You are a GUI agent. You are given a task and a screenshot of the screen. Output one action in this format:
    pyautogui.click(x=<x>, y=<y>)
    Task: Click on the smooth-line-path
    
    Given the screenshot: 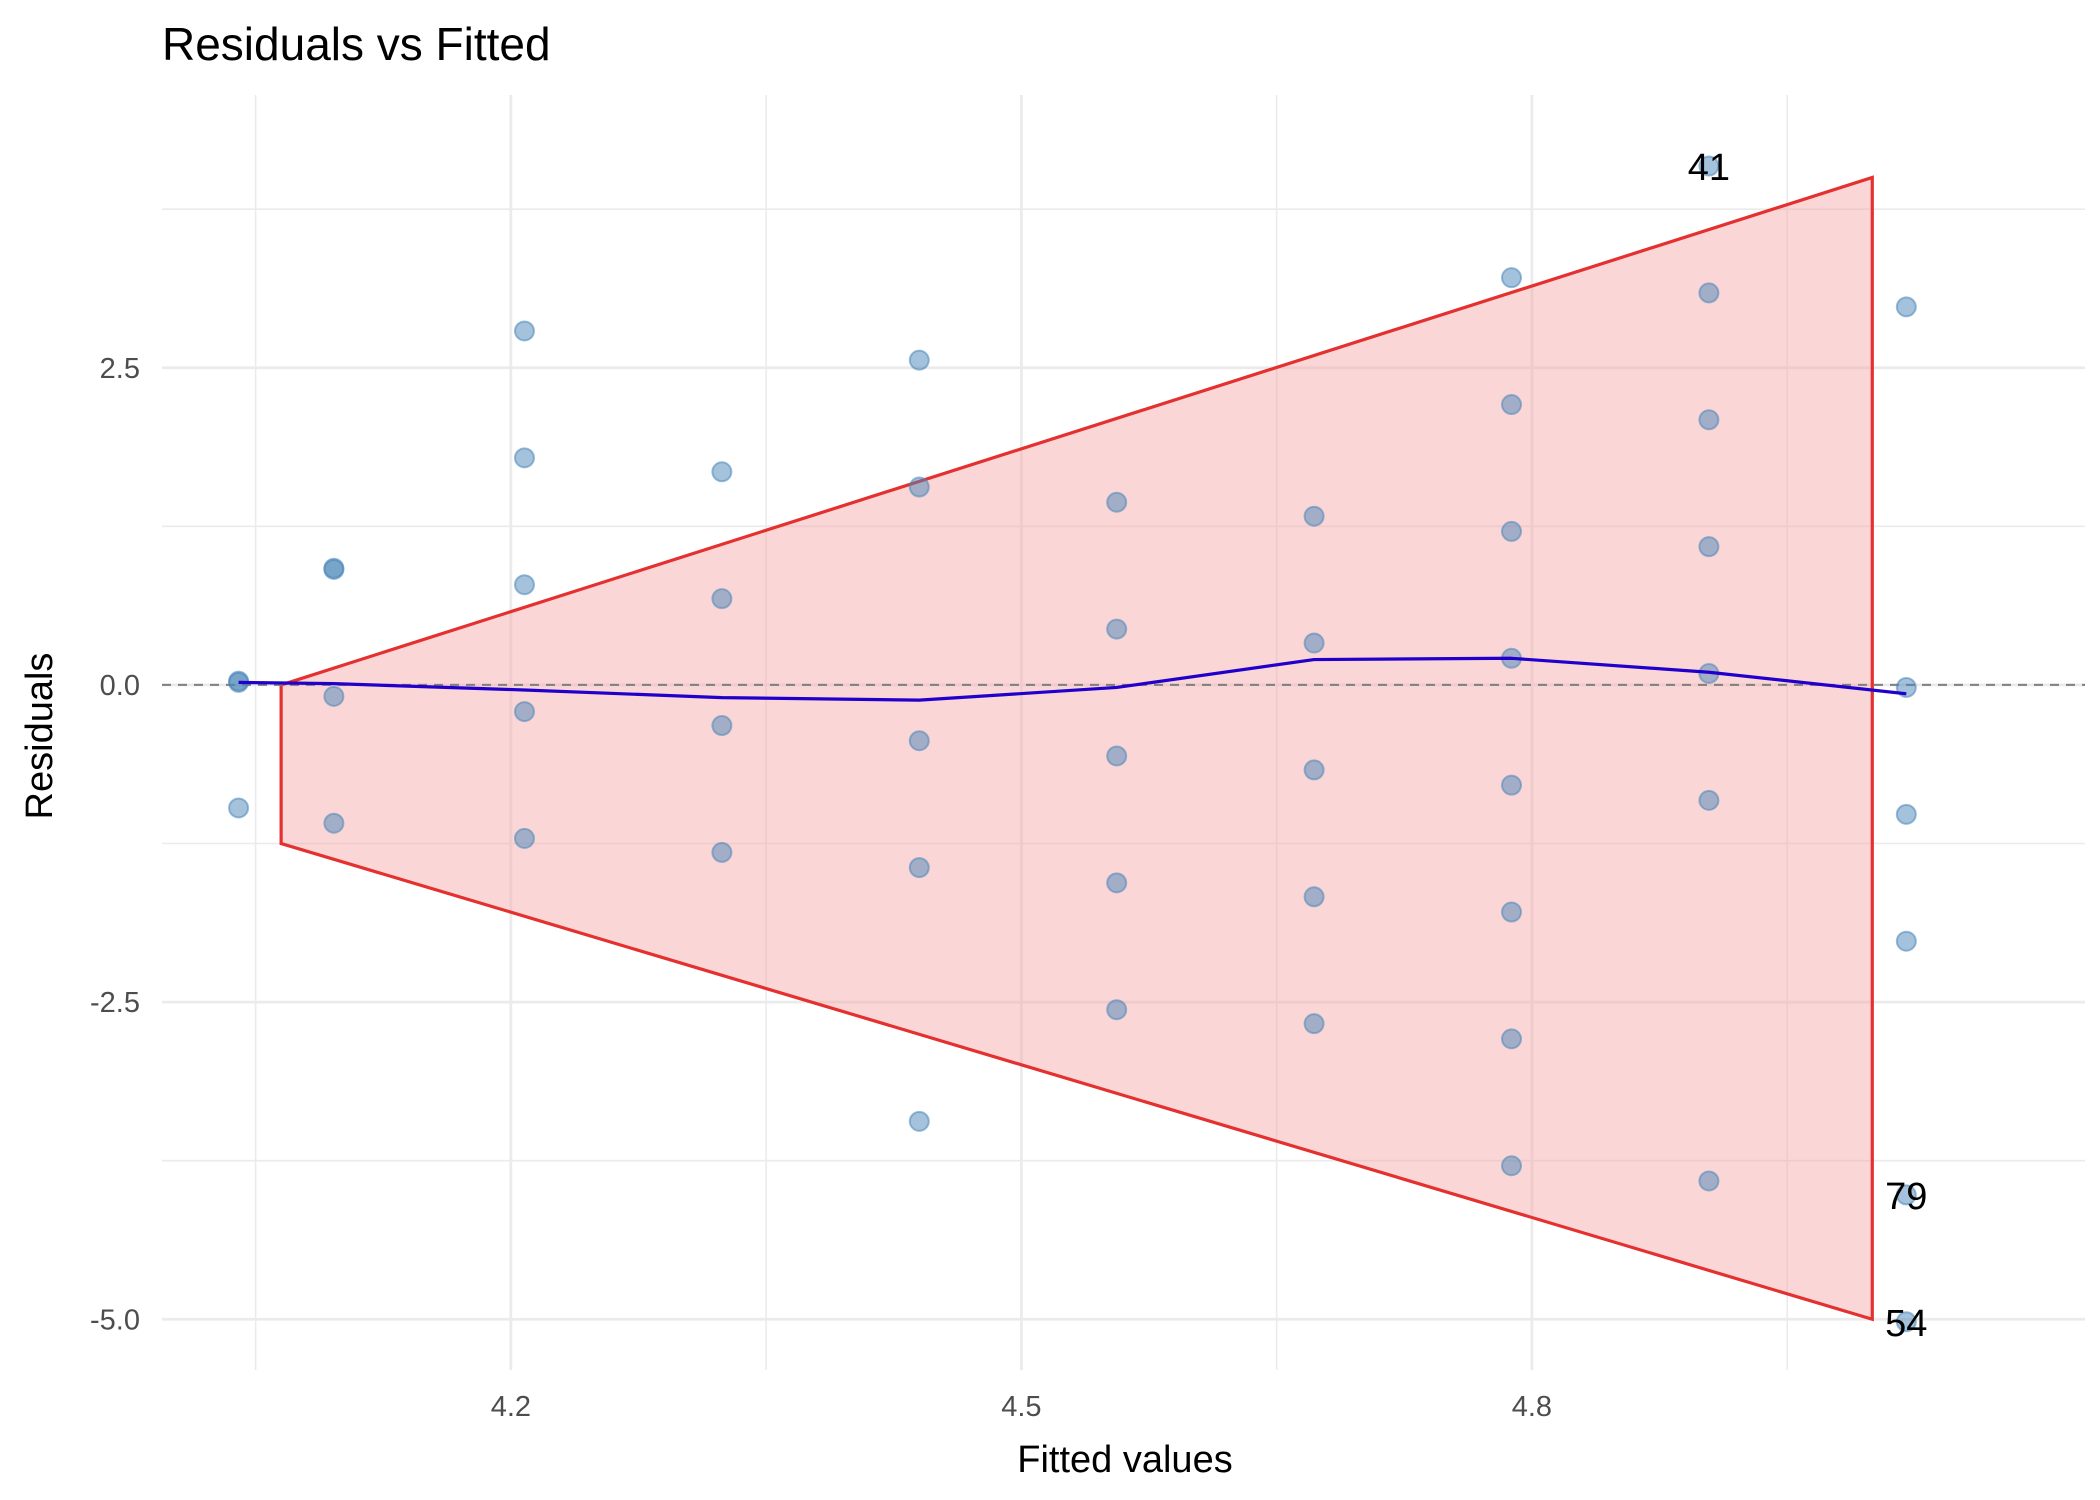 What is the action you would take?
    pyautogui.click(x=1072, y=679)
    